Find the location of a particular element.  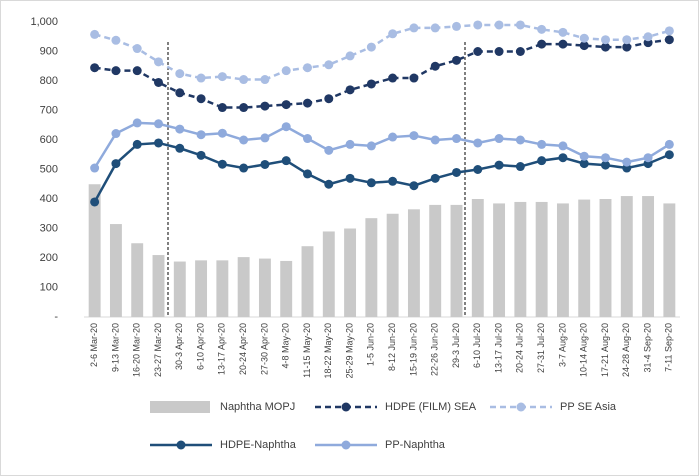

legend-label: PP-Naphtha is located at coordinates (415, 445).